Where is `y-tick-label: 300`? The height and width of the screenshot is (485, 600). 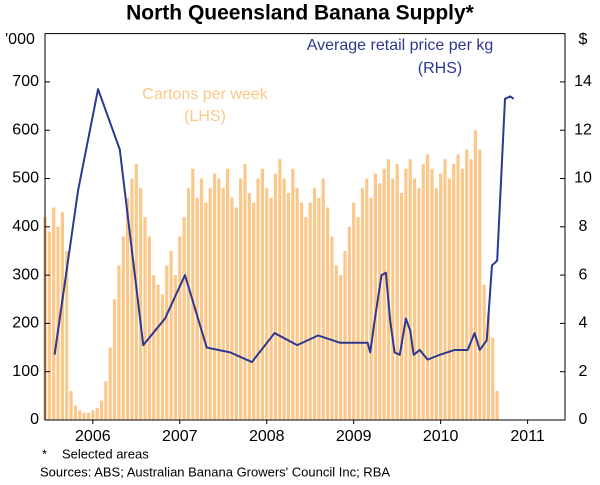 y-tick-label: 300 is located at coordinates (25, 274).